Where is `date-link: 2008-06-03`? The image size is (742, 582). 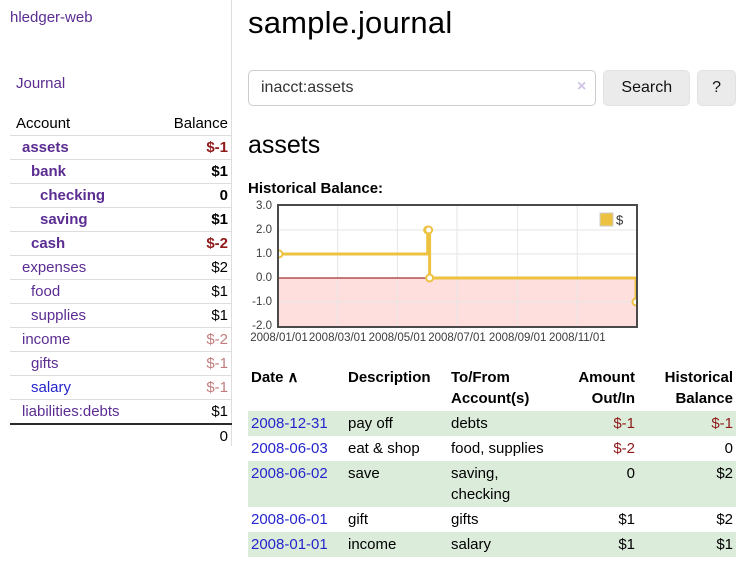
date-link: 2008-06-03 is located at coordinates (289, 448).